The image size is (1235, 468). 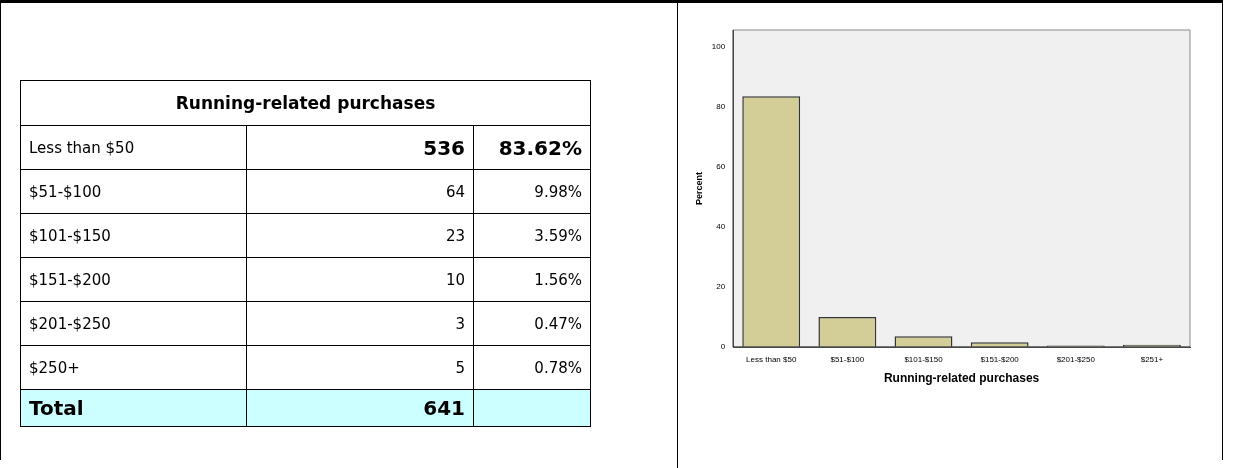 I want to click on y-tick-label: 40, so click(x=721, y=227).